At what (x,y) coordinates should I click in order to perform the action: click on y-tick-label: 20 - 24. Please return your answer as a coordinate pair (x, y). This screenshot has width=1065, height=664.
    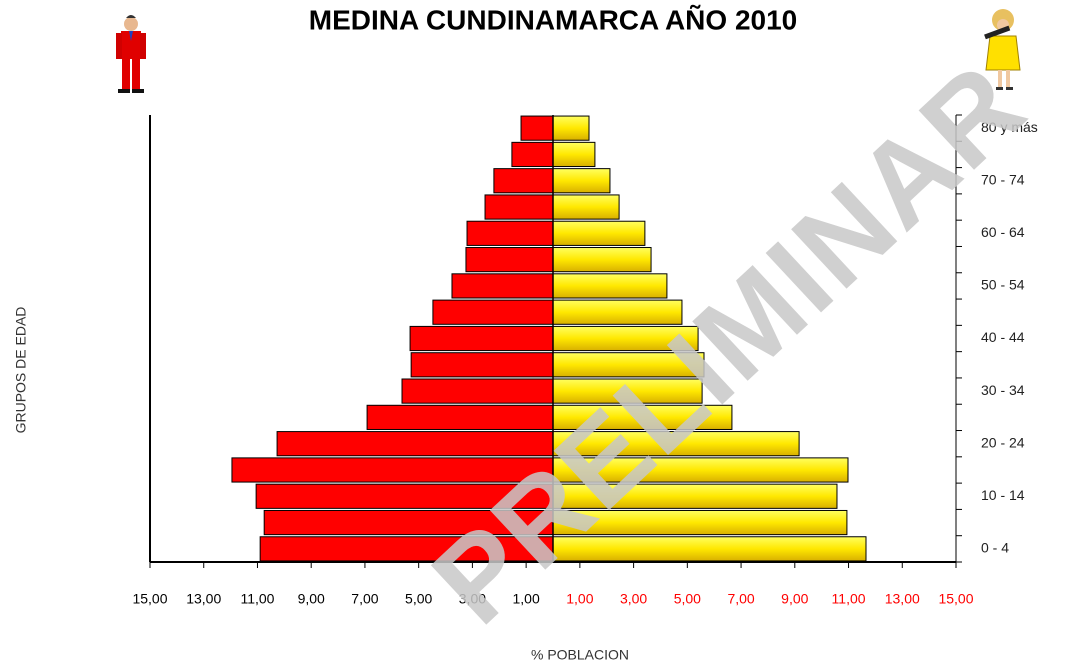
    Looking at the image, I should click on (1003, 442).